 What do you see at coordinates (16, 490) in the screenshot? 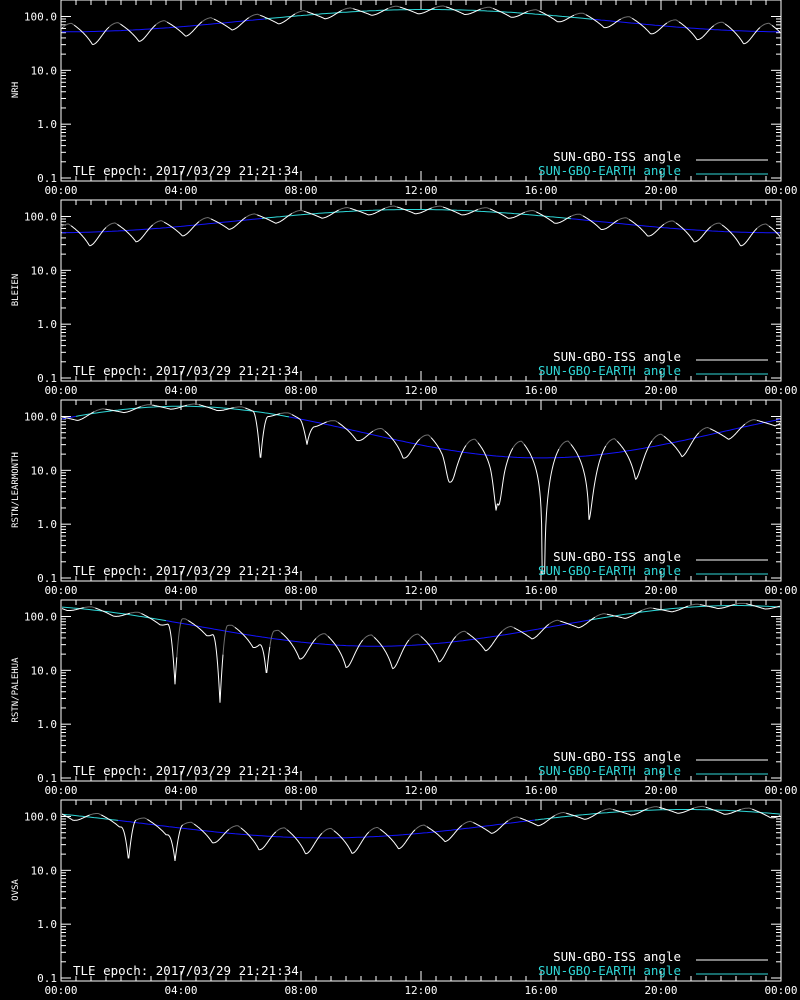
I see `y-axis-label: RSTN/LEARMONTH` at bounding box center [16, 490].